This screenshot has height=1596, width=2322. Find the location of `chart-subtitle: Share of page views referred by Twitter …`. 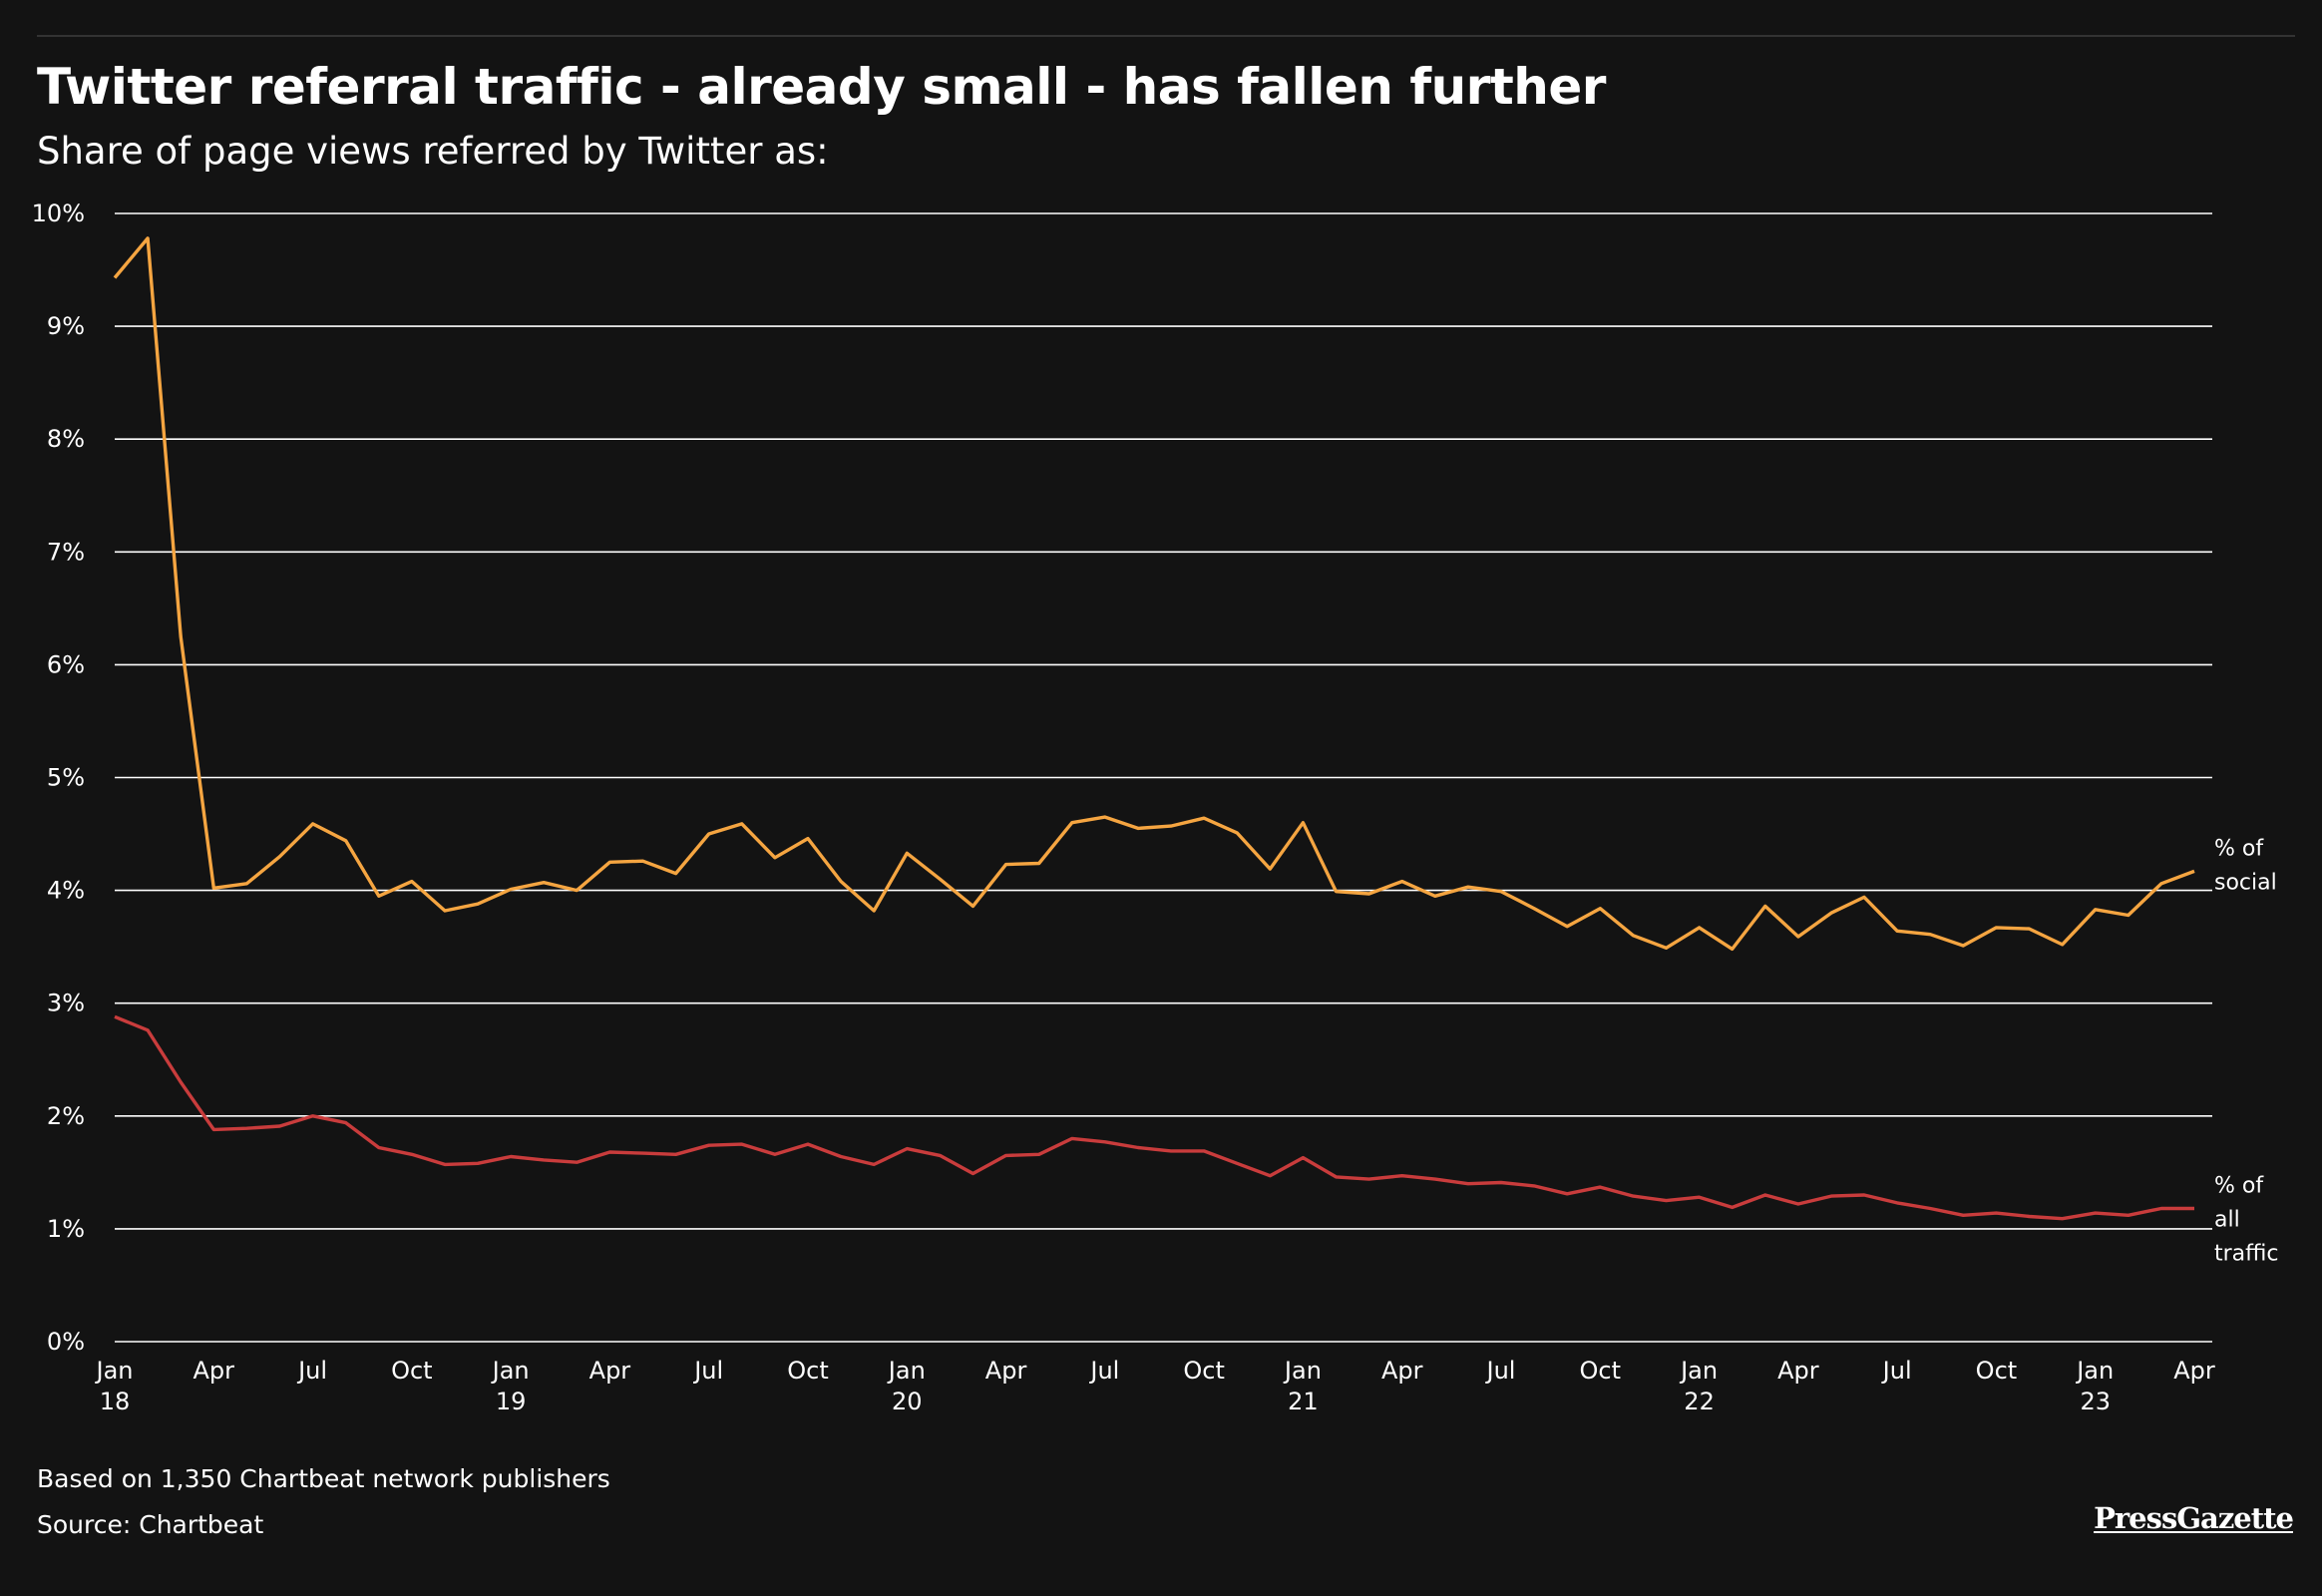

chart-subtitle: Share of page views referred by Twitter … is located at coordinates (433, 151).